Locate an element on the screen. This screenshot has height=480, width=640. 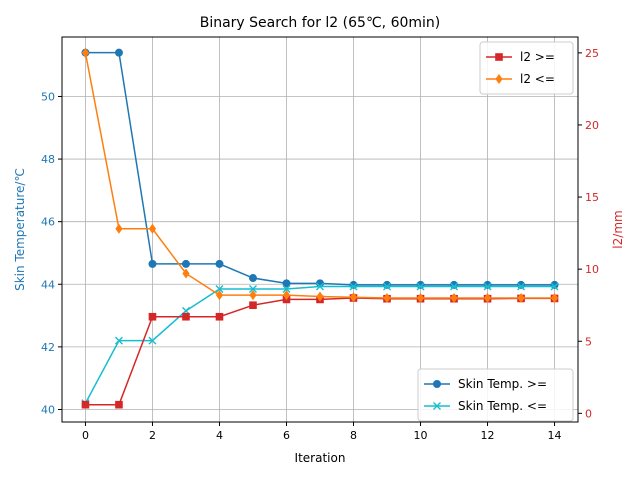
legend-item: l2 >= is located at coordinates (520, 57).